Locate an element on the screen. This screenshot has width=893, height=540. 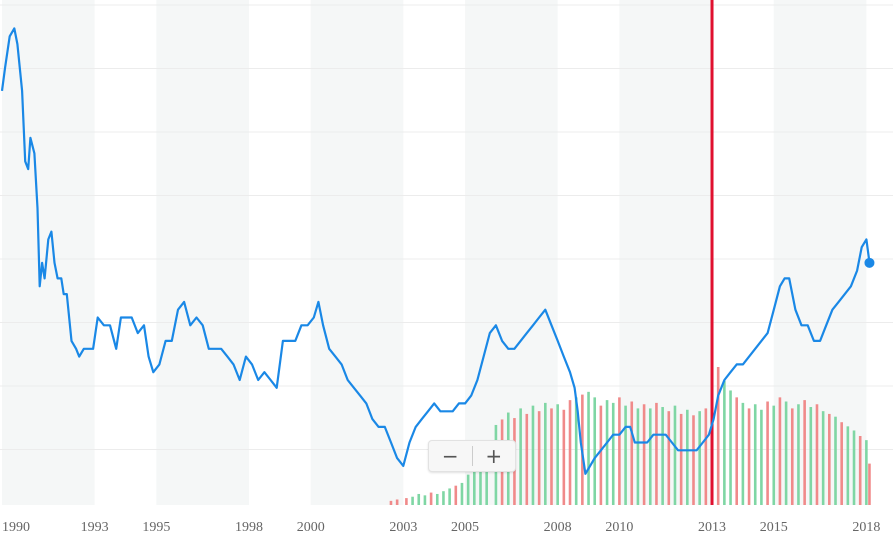
zoom-divider is located at coordinates (472, 456).